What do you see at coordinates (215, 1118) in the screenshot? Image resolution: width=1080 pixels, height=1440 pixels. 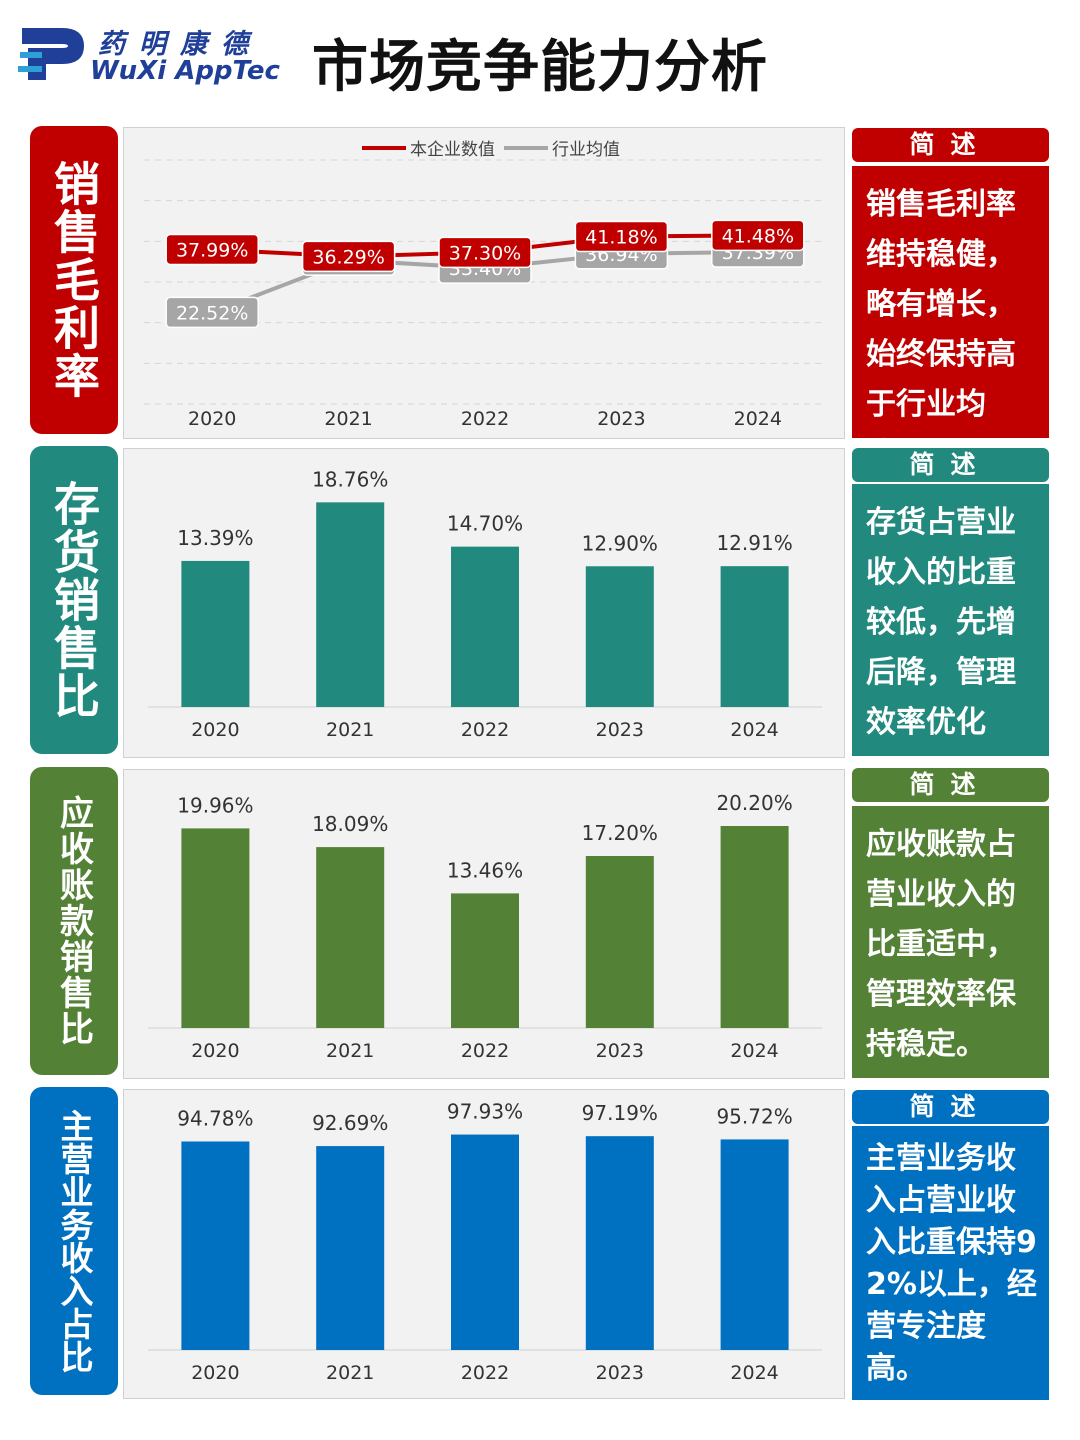 I see `data-label: 94.78%` at bounding box center [215, 1118].